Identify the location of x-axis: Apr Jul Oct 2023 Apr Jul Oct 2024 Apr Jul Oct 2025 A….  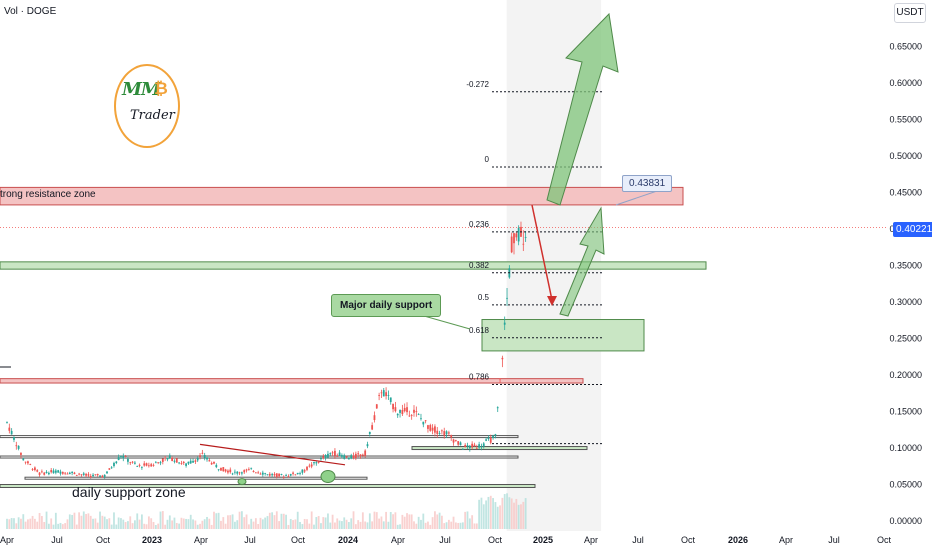
(445, 540).